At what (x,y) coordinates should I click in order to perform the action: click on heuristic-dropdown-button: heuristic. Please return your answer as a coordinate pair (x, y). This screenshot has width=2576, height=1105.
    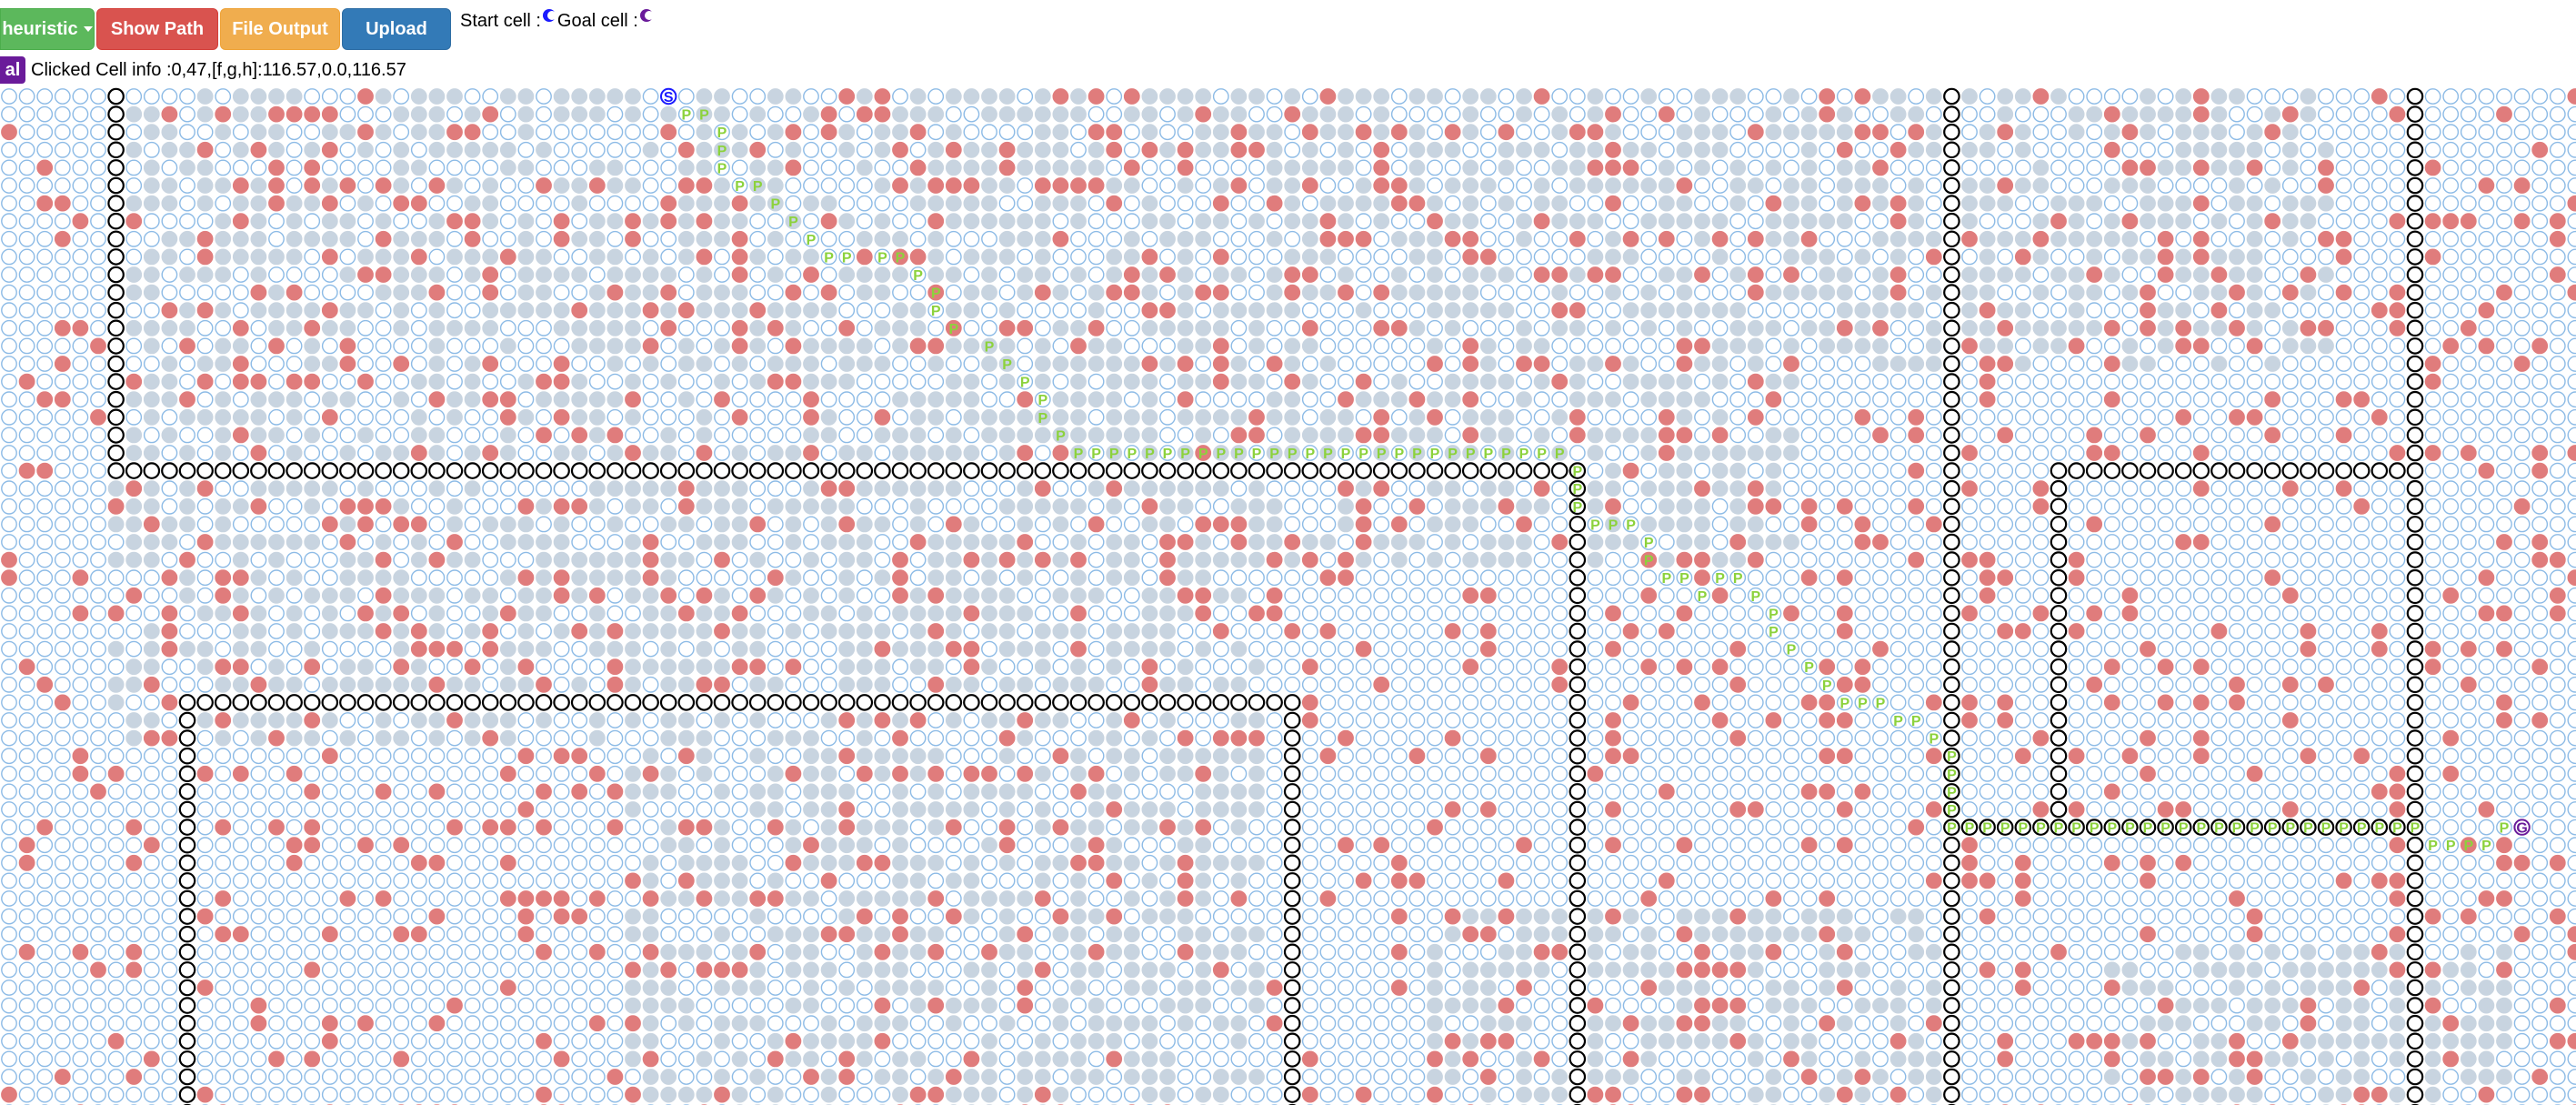
    Looking at the image, I should click on (47, 29).